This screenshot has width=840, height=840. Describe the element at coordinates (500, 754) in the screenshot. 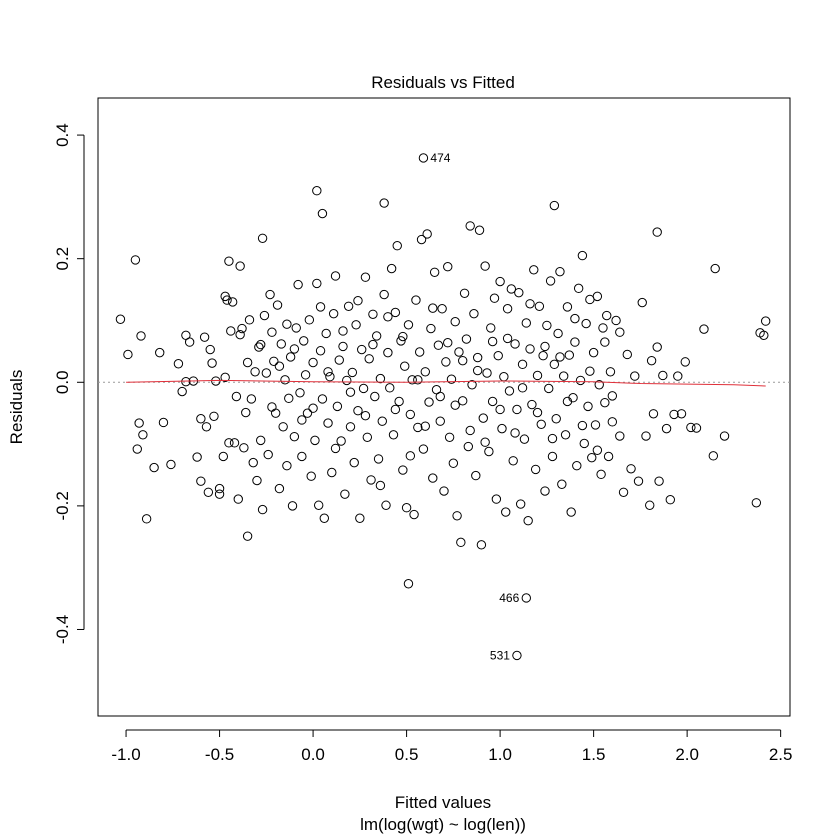

I see `x-tick-label: 1.0` at that location.